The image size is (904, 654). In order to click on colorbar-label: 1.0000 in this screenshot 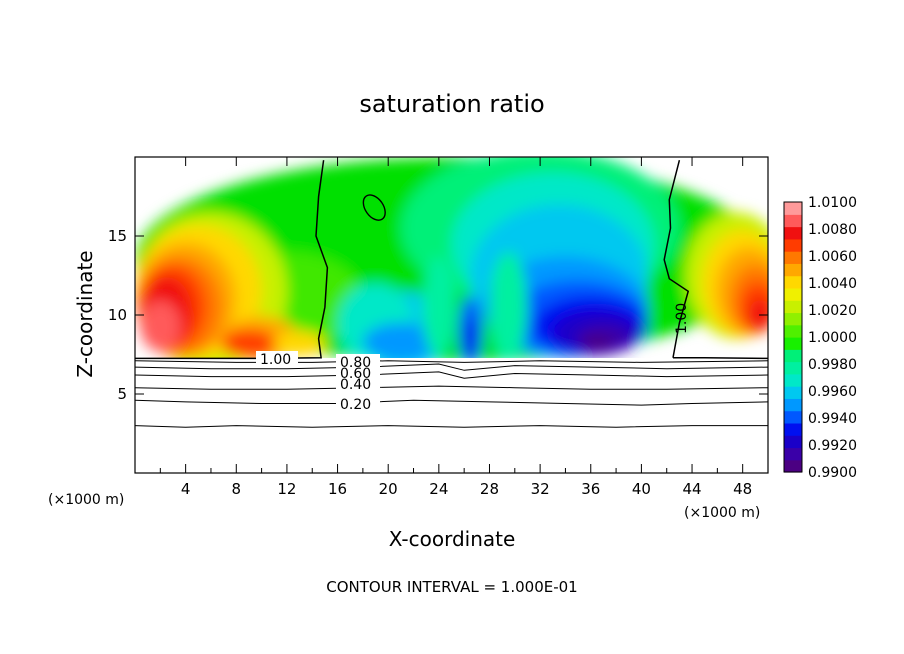, I will do `click(832, 338)`.